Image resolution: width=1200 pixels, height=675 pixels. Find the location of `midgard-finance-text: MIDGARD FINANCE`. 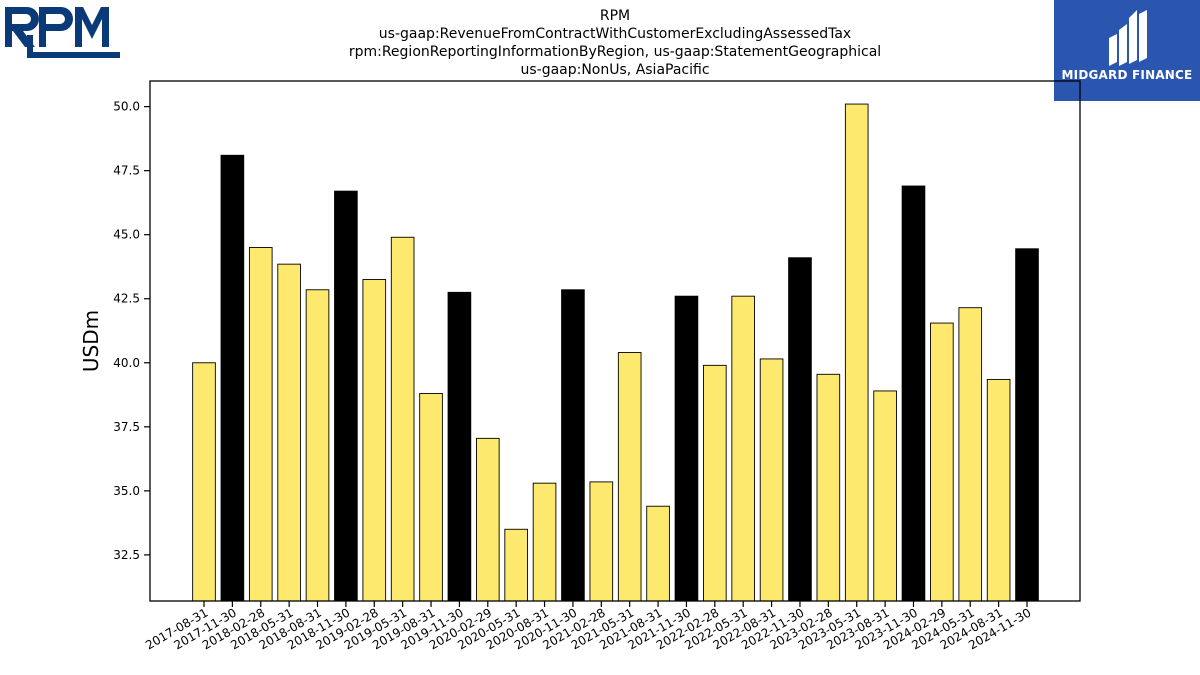

midgard-finance-text: MIDGARD FINANCE is located at coordinates (1127, 75).